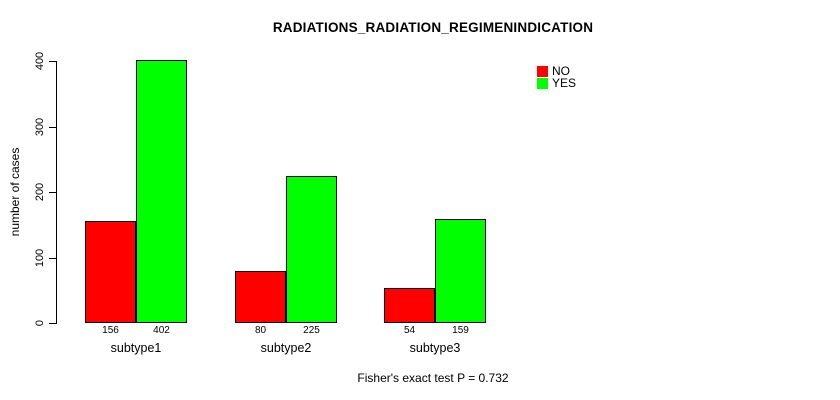 The image size is (840, 400). What do you see at coordinates (40, 127) in the screenshot?
I see `y-tick-label: 300` at bounding box center [40, 127].